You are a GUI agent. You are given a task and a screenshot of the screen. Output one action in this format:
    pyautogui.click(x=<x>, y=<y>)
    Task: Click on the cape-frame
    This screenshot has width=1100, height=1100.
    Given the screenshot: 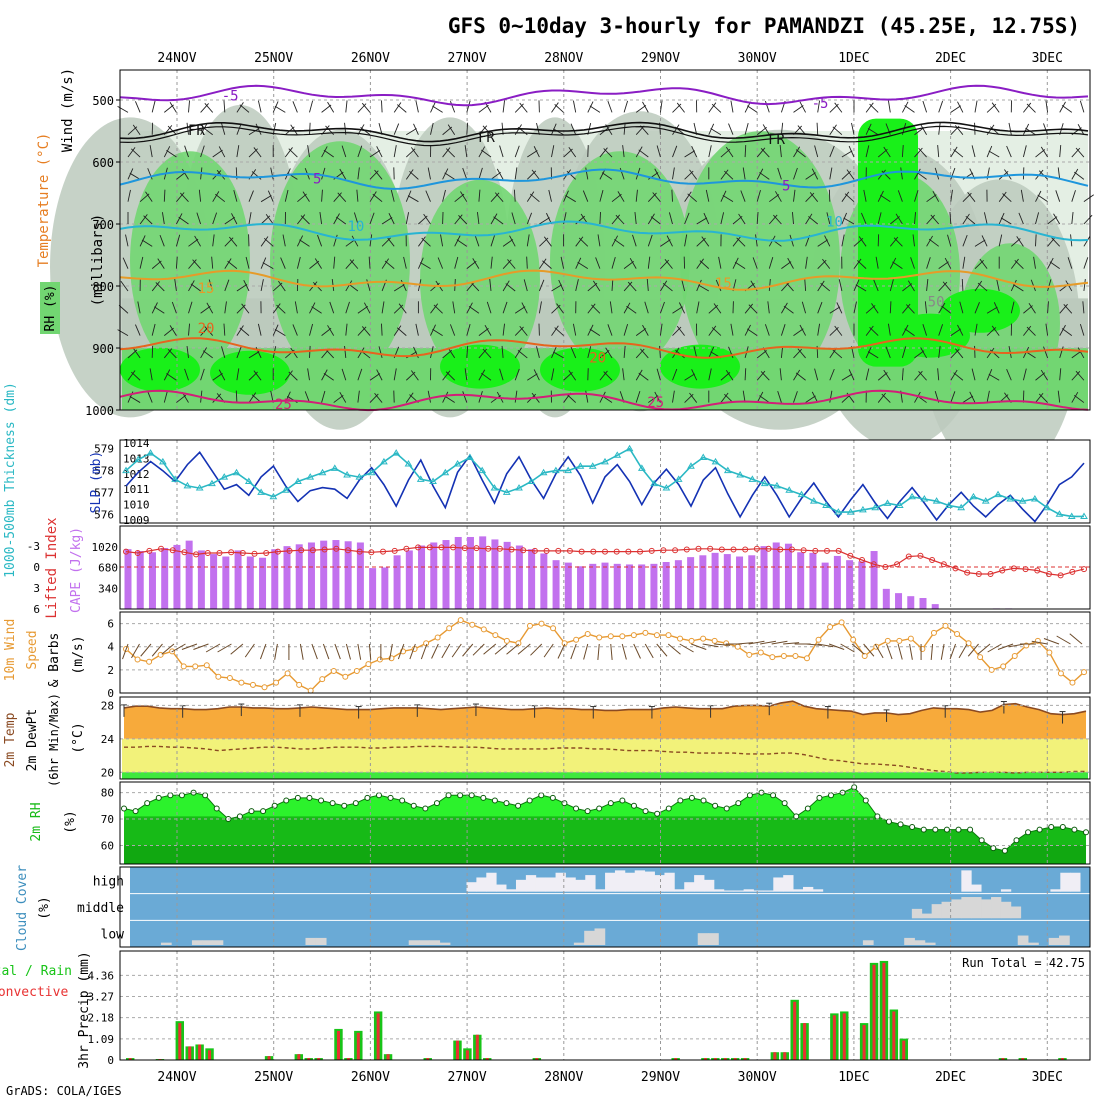 What is the action you would take?
    pyautogui.click(x=605, y=567)
    